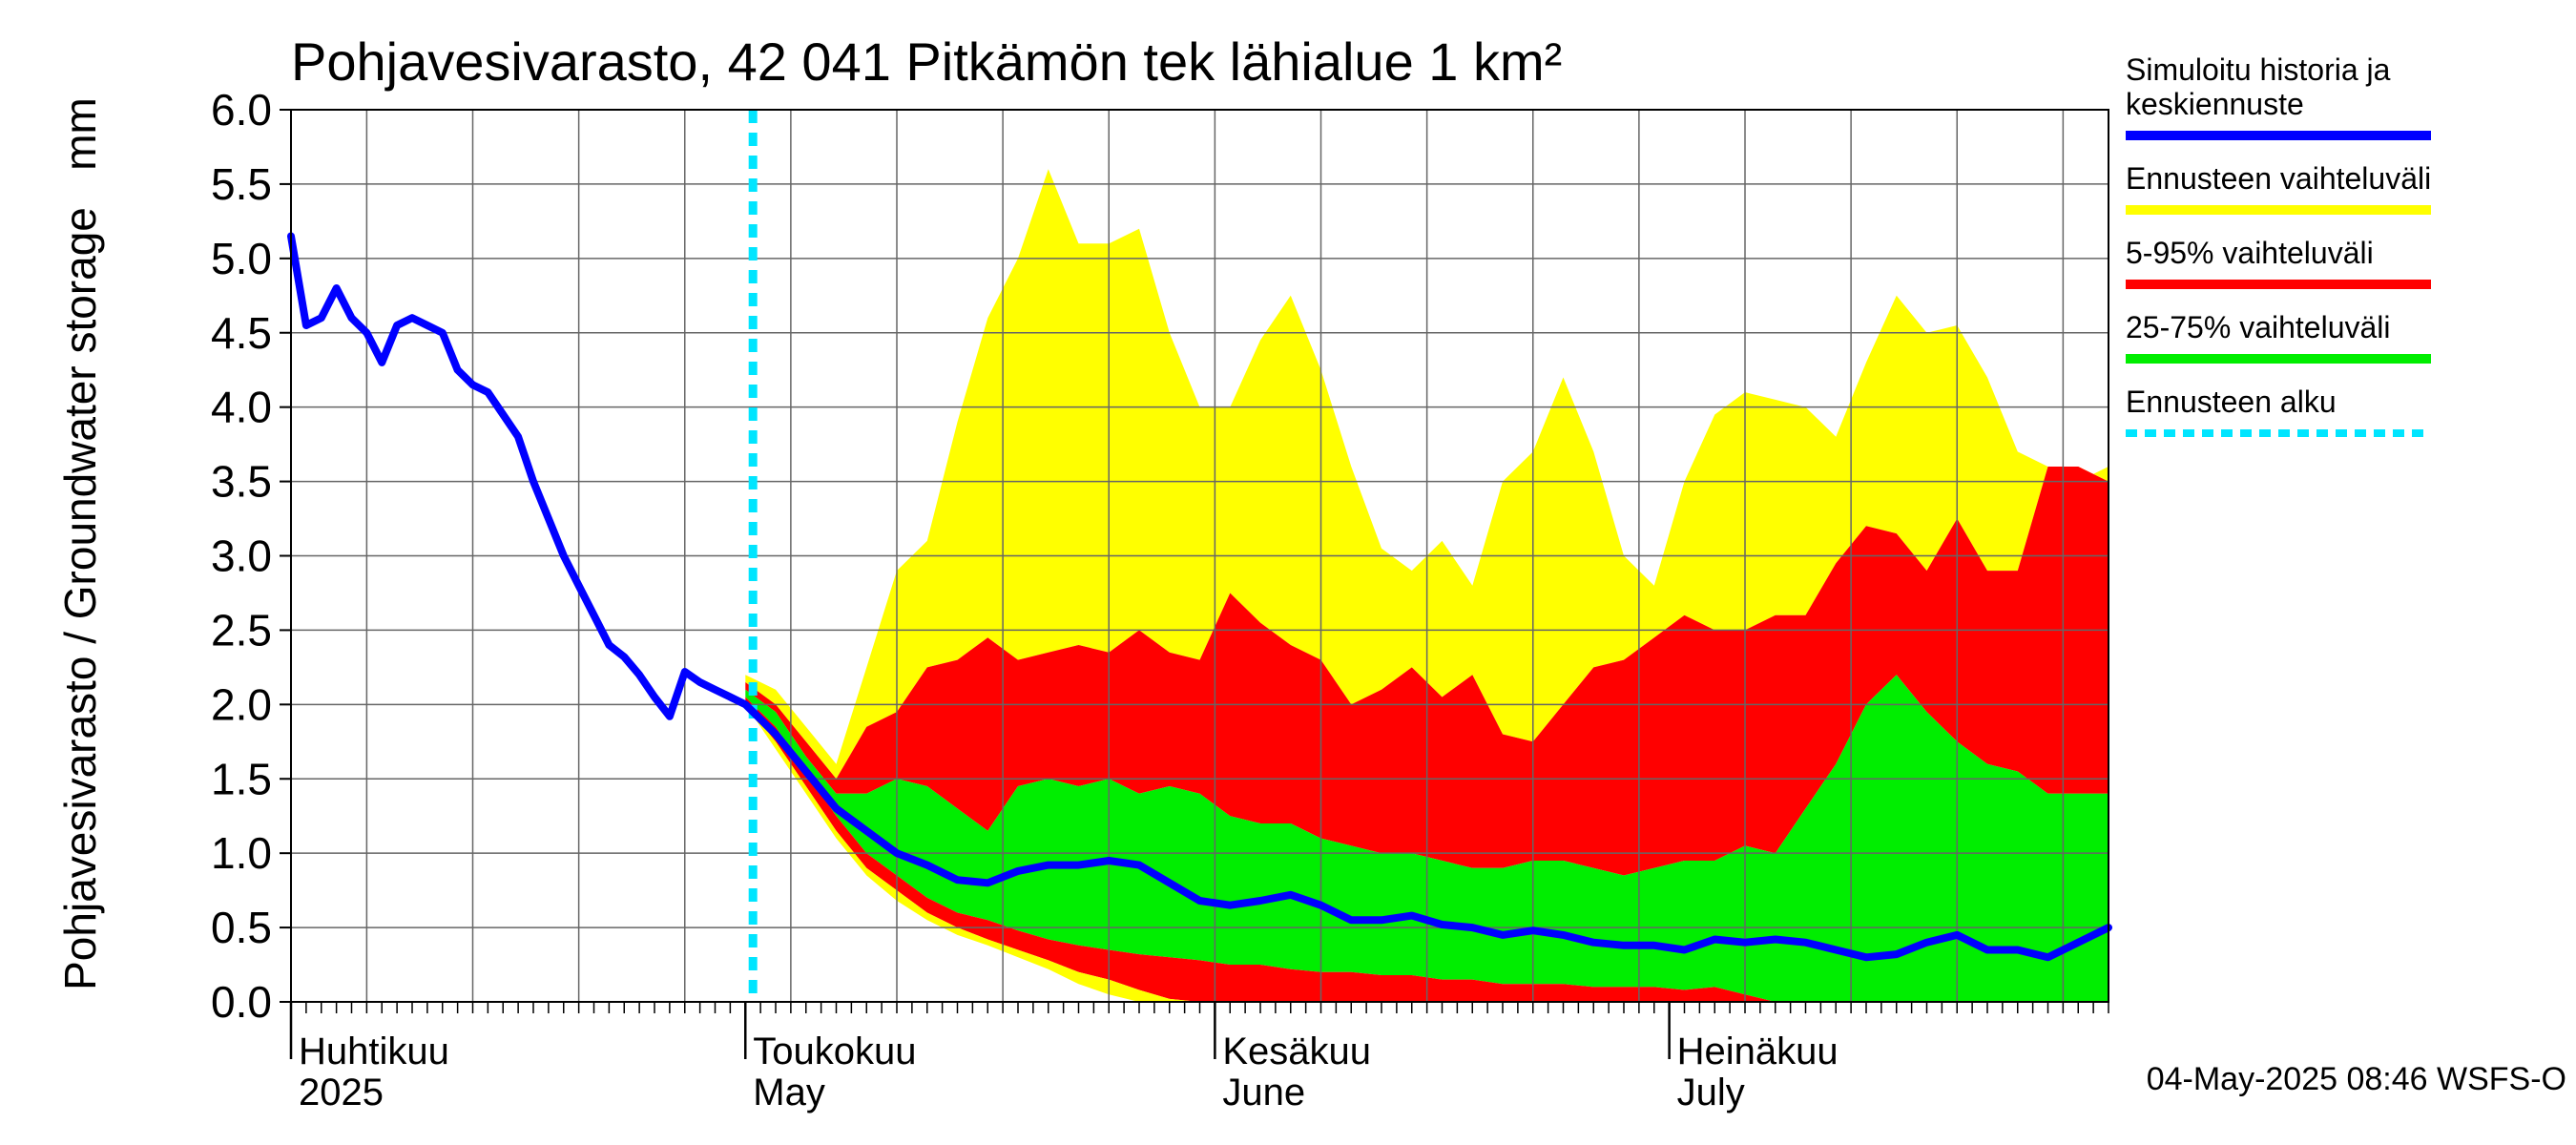  What do you see at coordinates (2356, 1079) in the screenshot?
I see `timestamp: 04-May-2025 08:46 WSFS-O` at bounding box center [2356, 1079].